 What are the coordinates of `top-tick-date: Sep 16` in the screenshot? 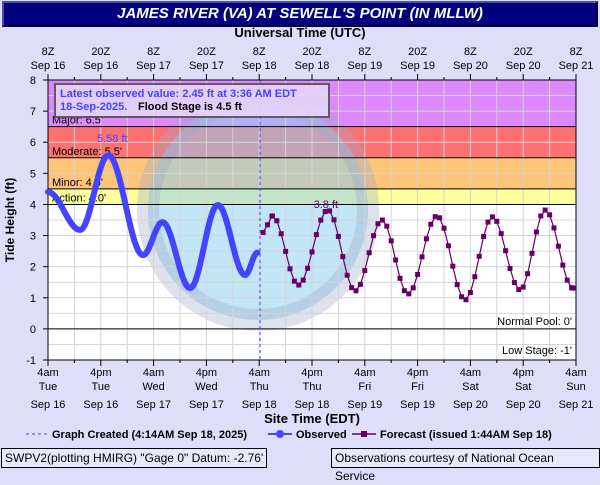 It's located at (100, 66).